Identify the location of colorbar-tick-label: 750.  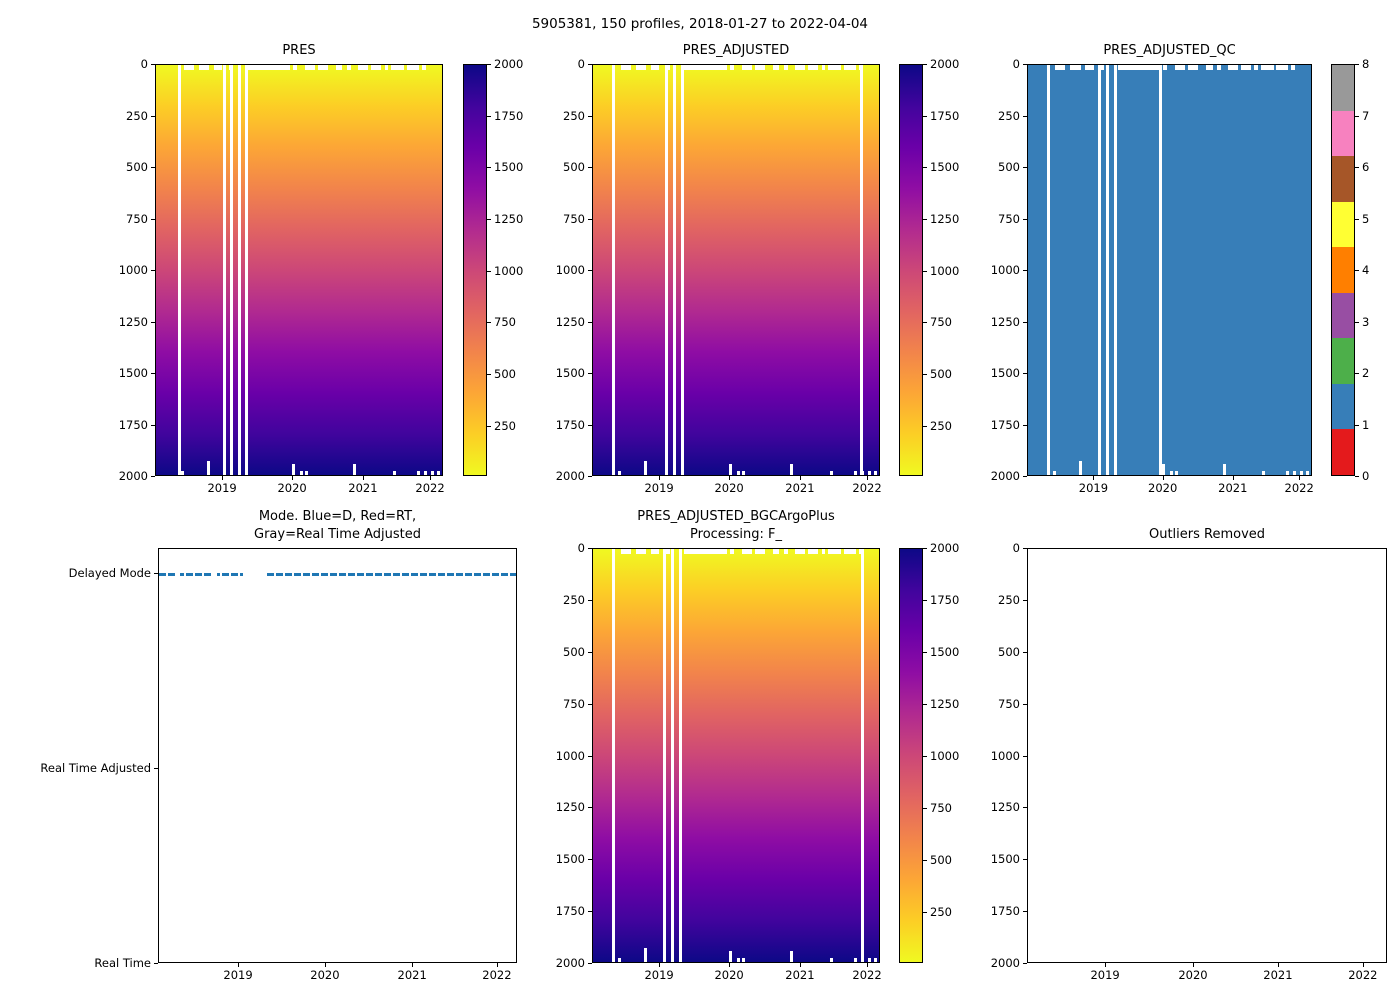
(941, 808).